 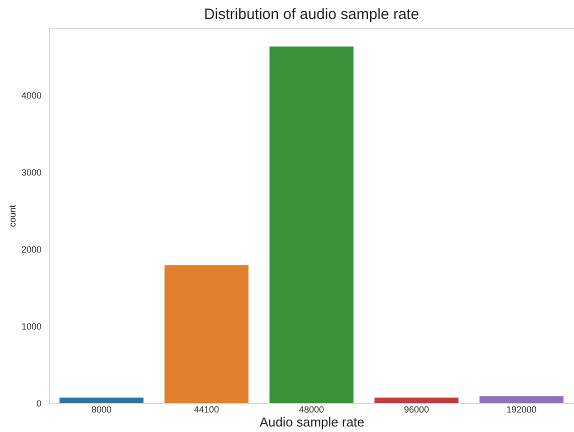 I want to click on y-tick-label: 0, so click(x=39, y=403).